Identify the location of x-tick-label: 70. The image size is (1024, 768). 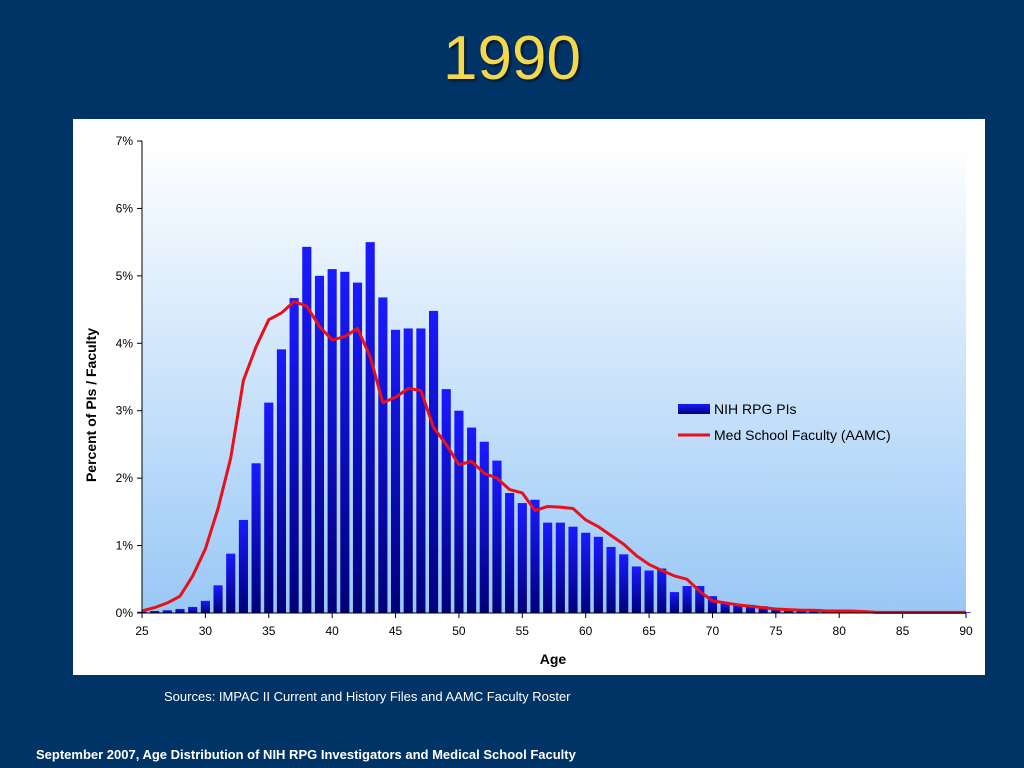
(713, 631).